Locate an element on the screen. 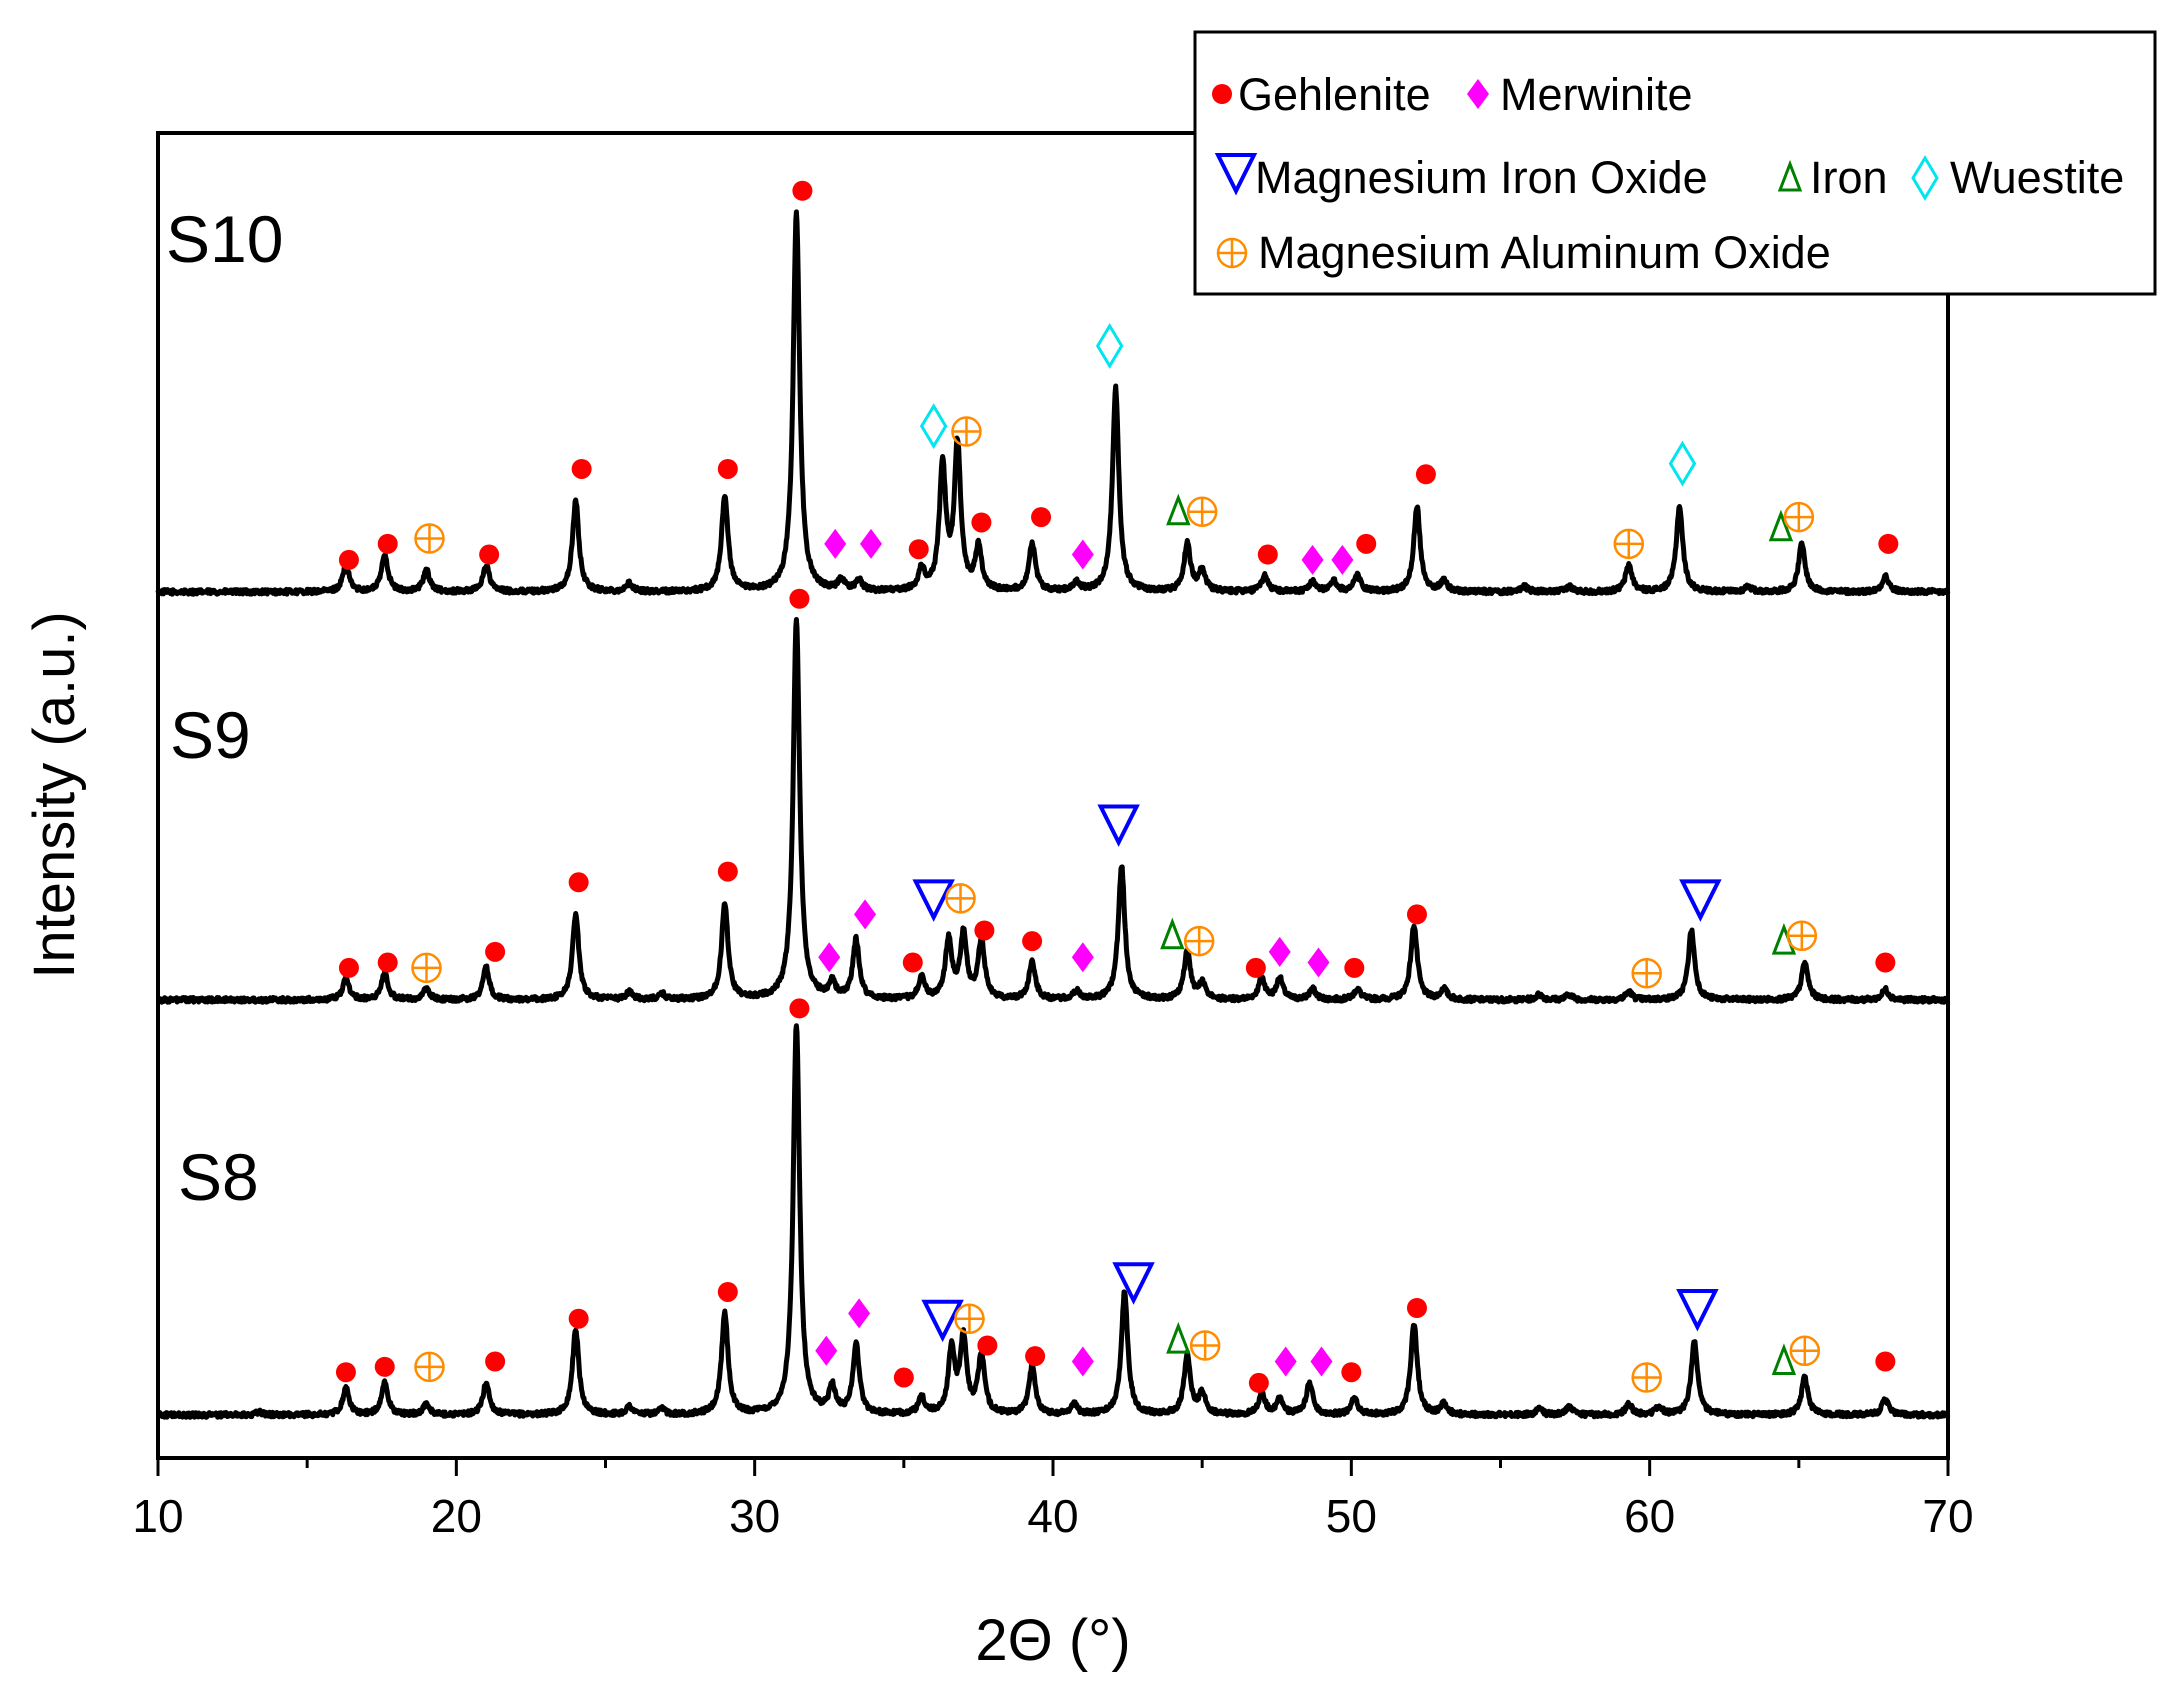  legend-markers is located at coordinates (1575, 174).